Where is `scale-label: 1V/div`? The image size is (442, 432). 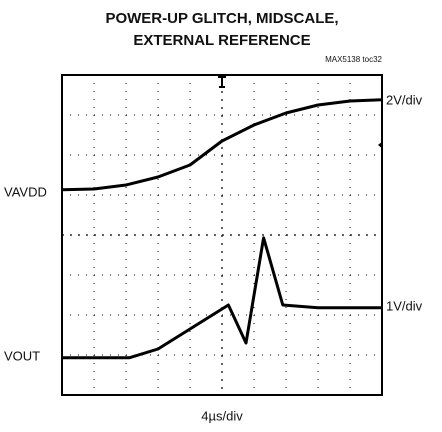
scale-label: 1V/div is located at coordinates (404, 305).